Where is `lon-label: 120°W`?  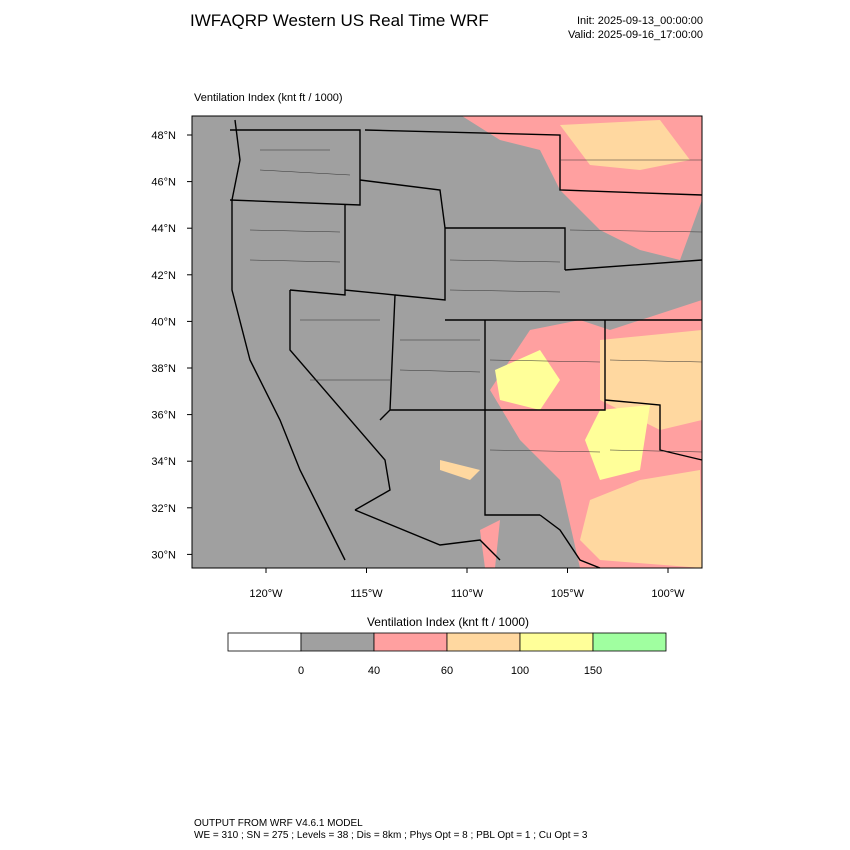
lon-label: 120°W is located at coordinates (266, 594).